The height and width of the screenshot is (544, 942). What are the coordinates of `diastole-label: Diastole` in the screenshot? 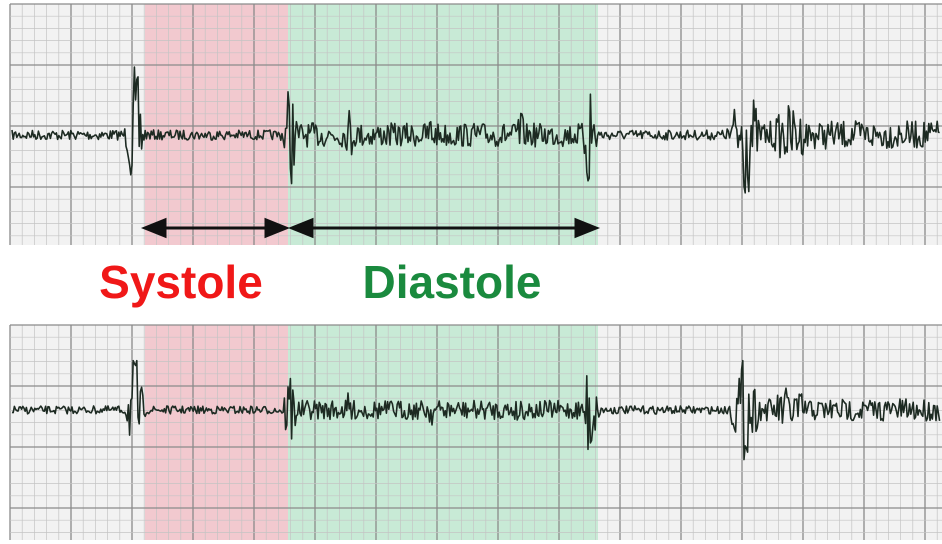 It's located at (452, 282).